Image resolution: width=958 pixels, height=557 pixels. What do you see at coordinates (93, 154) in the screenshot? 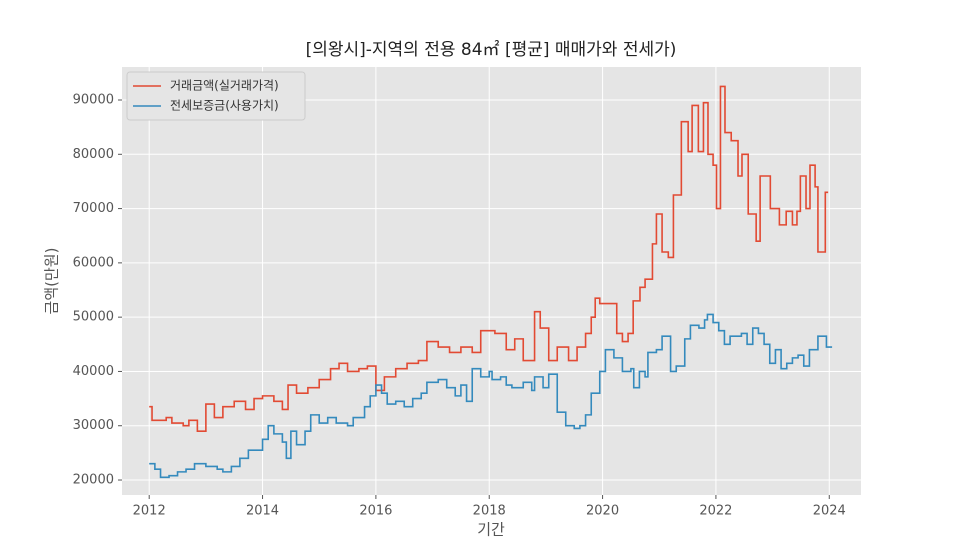
I see `y-tick-label: 80000` at bounding box center [93, 154].